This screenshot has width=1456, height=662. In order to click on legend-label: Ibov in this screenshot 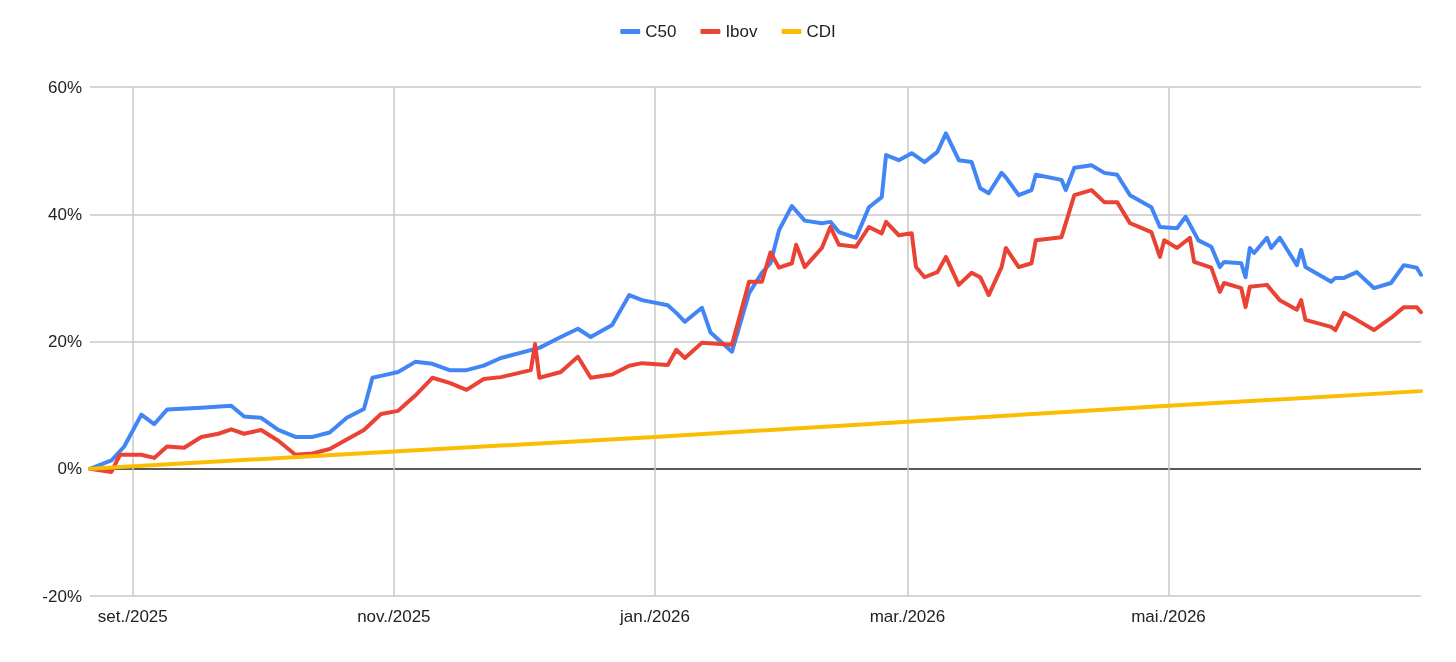, I will do `click(742, 31)`.